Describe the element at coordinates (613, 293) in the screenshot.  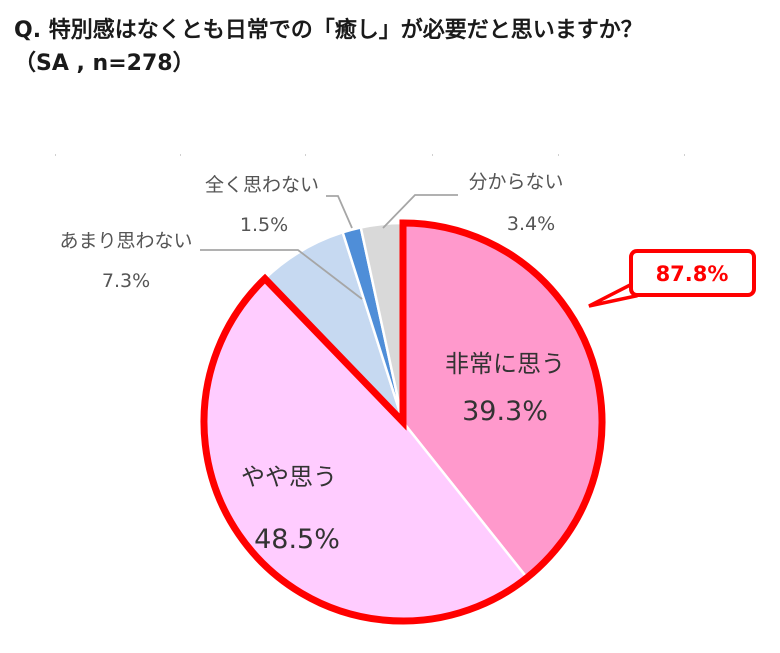
I see `callout-pointer` at that location.